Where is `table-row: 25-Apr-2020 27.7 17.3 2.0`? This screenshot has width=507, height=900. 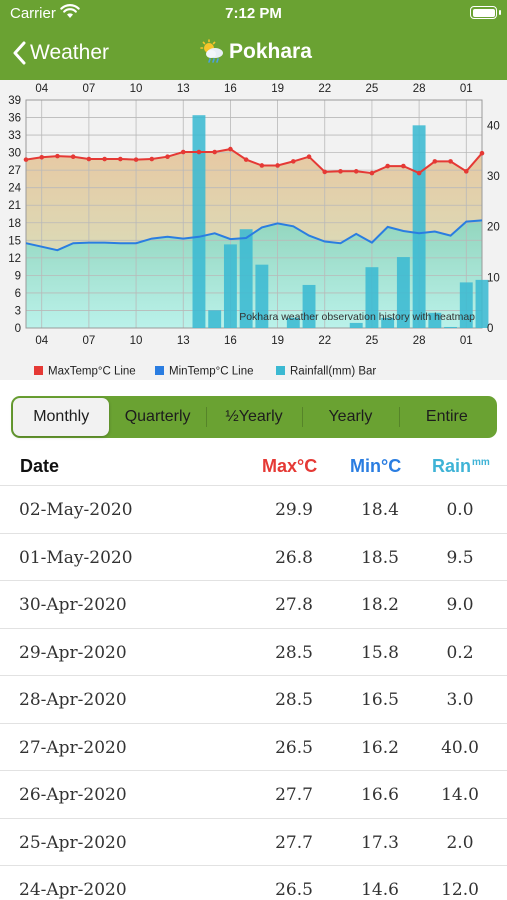 table-row: 25-Apr-2020 27.7 17.3 2.0 is located at coordinates (253, 842).